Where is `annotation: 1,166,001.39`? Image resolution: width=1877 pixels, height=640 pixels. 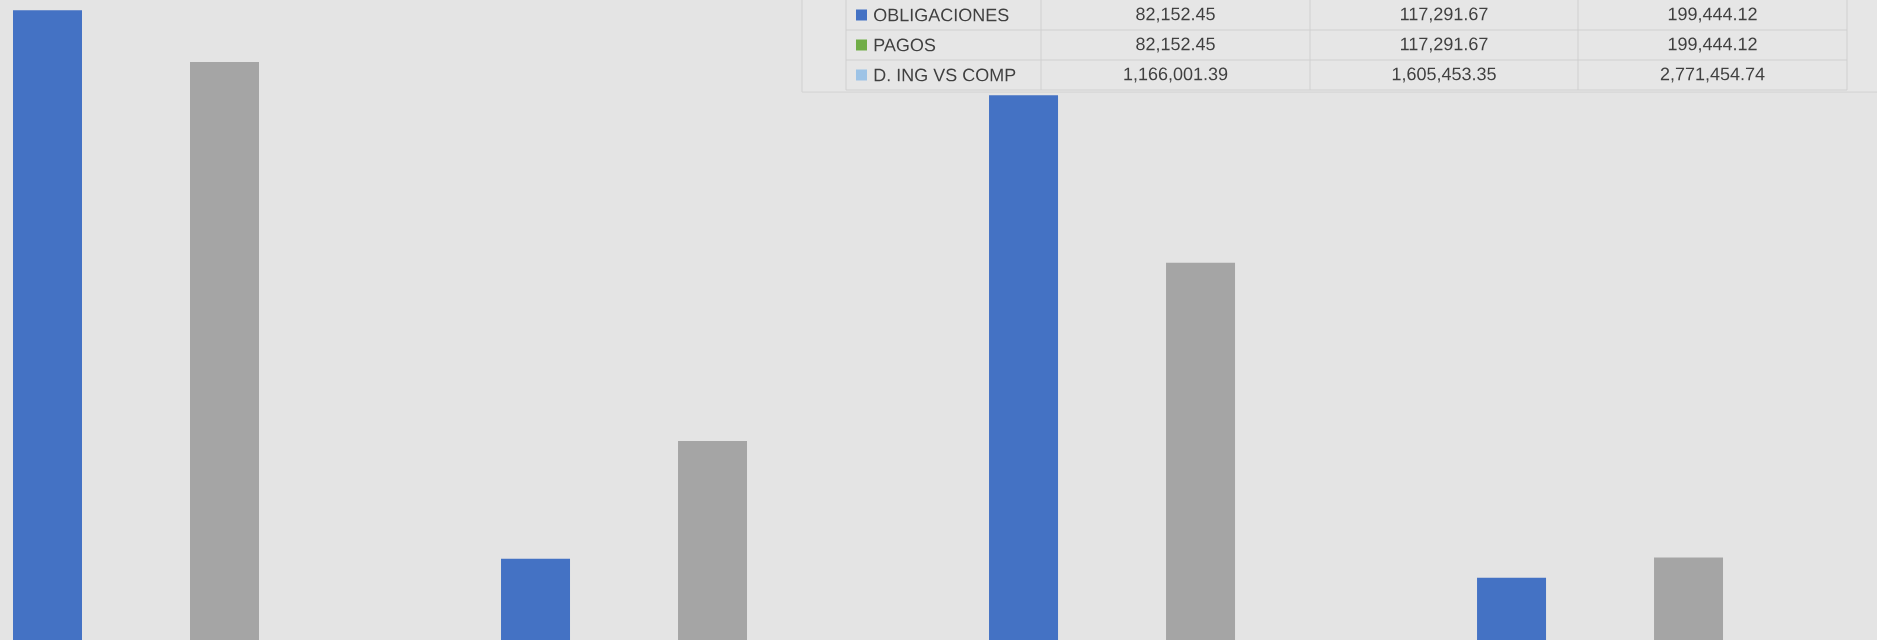
annotation: 1,166,001.39 is located at coordinates (1176, 75).